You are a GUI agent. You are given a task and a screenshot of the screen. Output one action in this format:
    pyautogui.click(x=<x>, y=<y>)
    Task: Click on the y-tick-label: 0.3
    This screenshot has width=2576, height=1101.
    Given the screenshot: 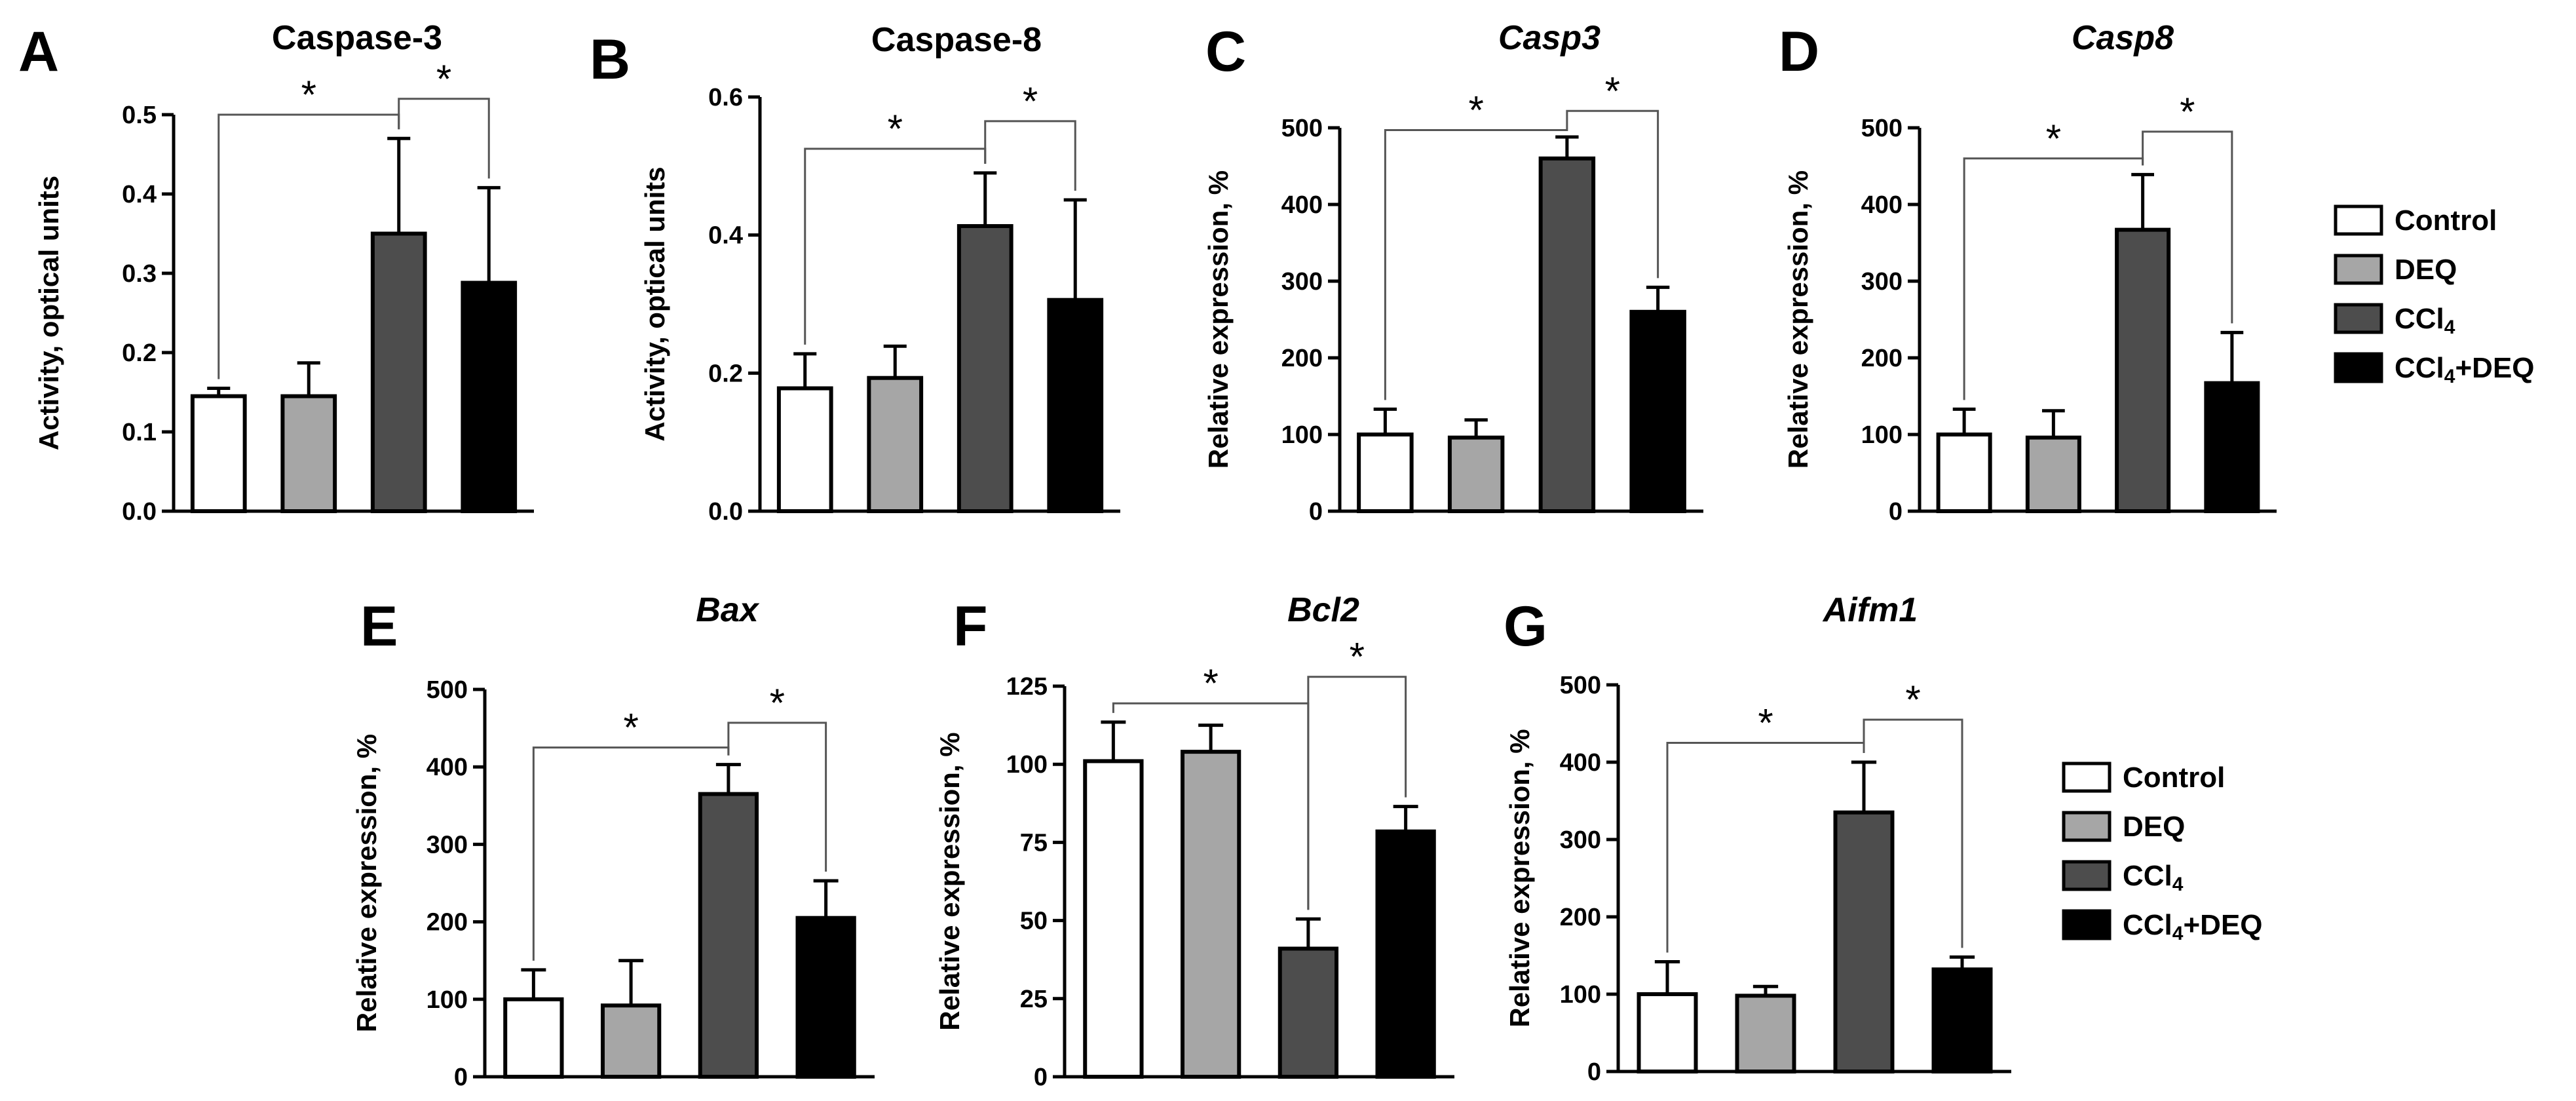 What is the action you would take?
    pyautogui.click(x=139, y=274)
    